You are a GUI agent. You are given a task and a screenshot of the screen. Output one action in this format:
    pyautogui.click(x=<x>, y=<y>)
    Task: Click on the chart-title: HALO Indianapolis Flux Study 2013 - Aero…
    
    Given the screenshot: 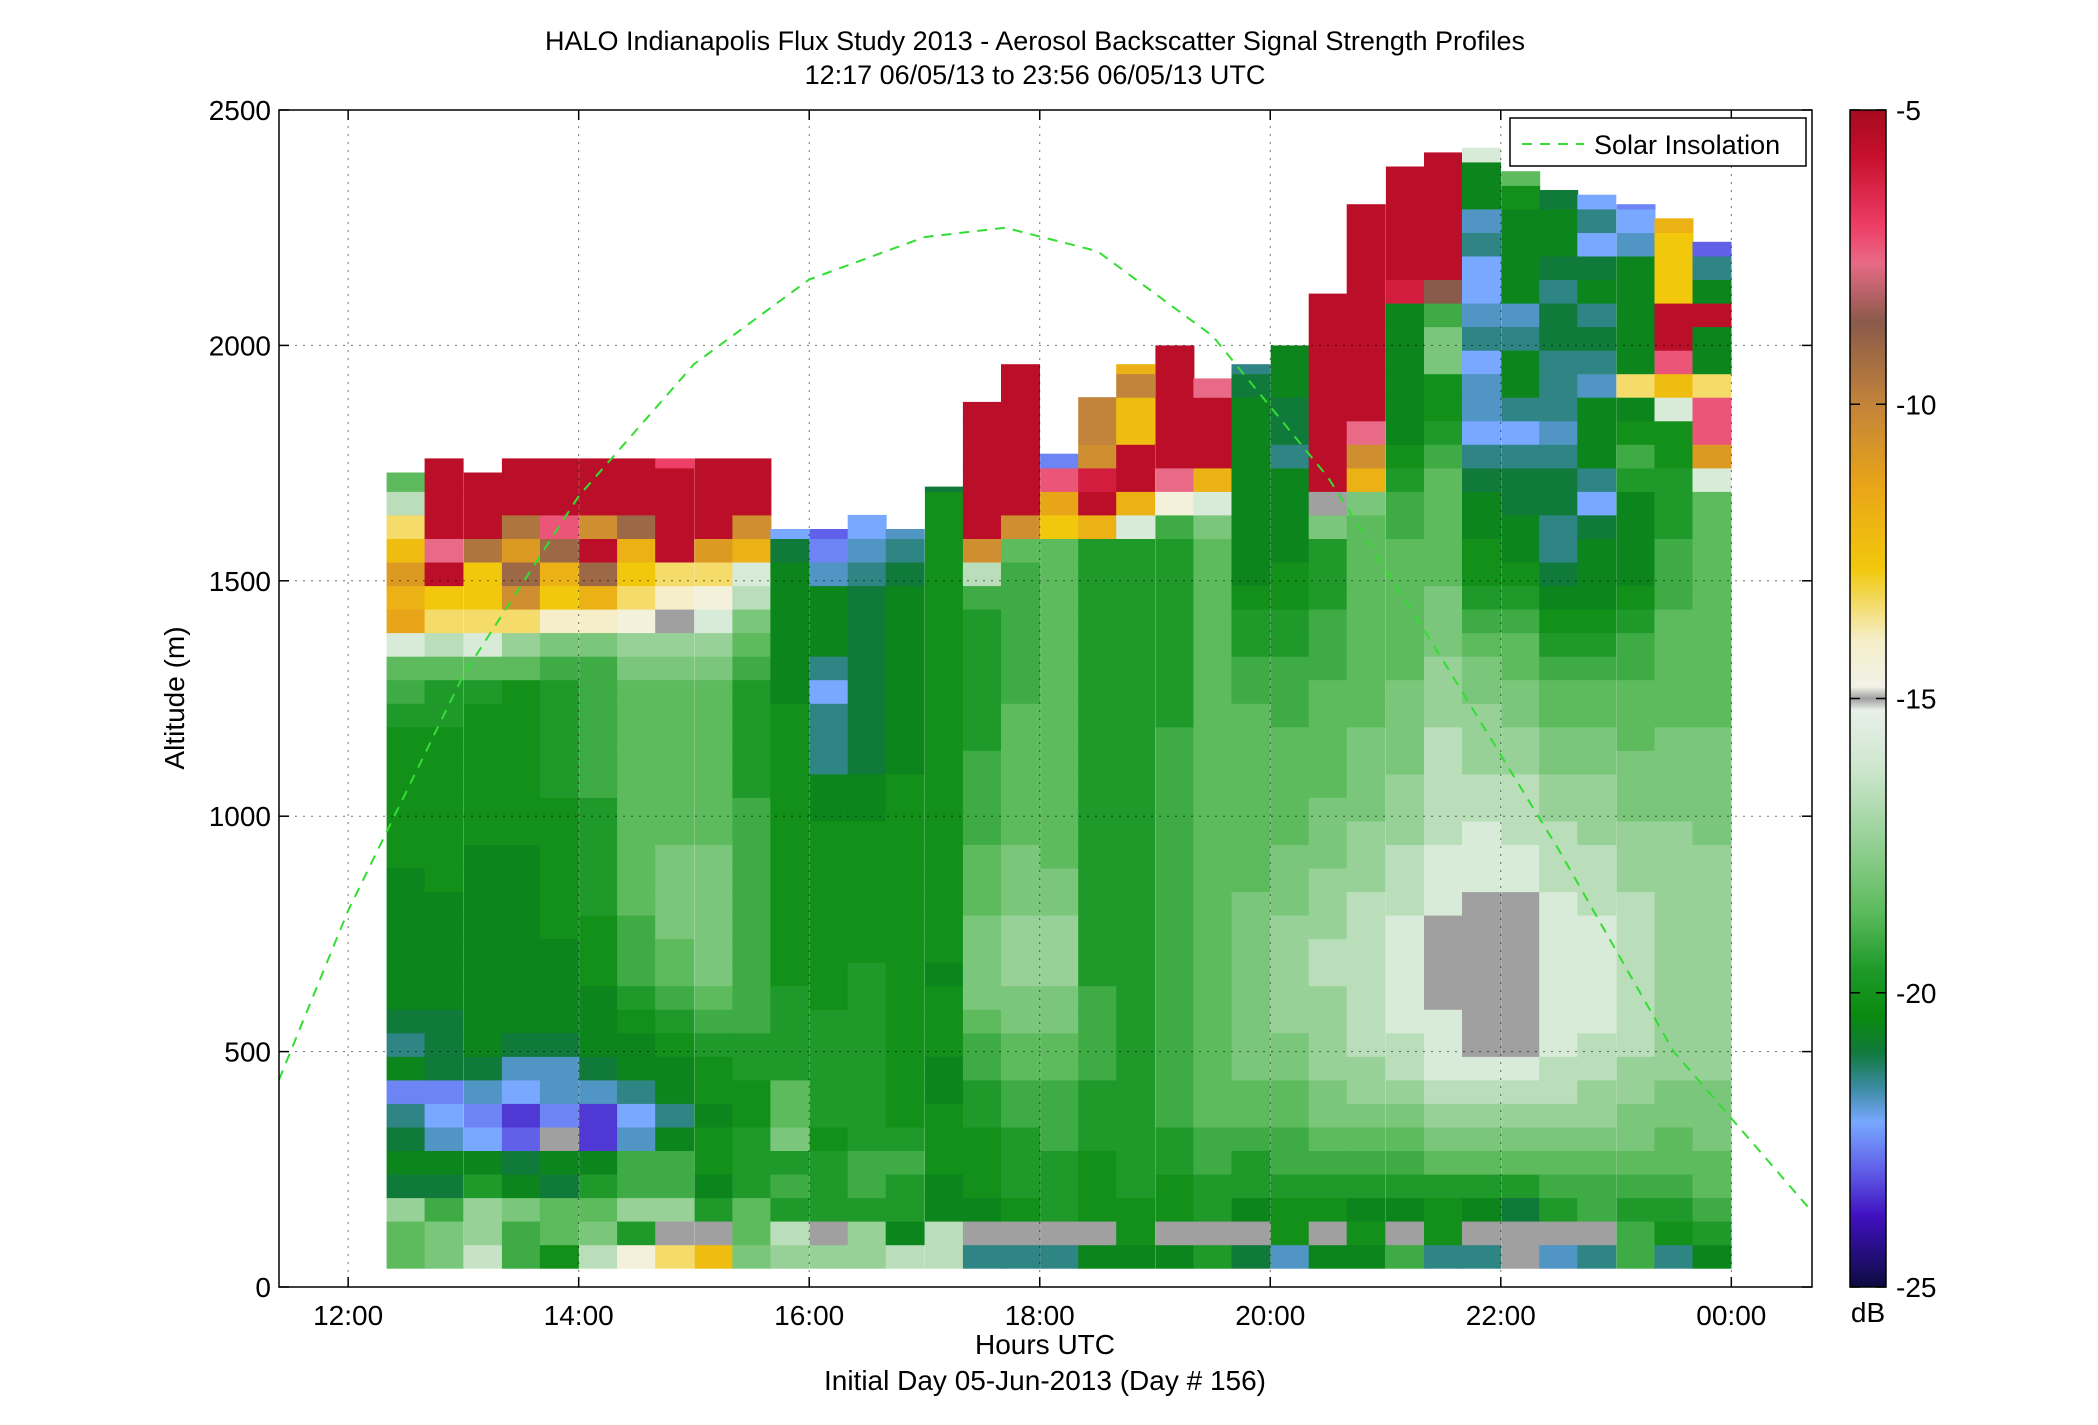 What is the action you would take?
    pyautogui.click(x=1035, y=41)
    